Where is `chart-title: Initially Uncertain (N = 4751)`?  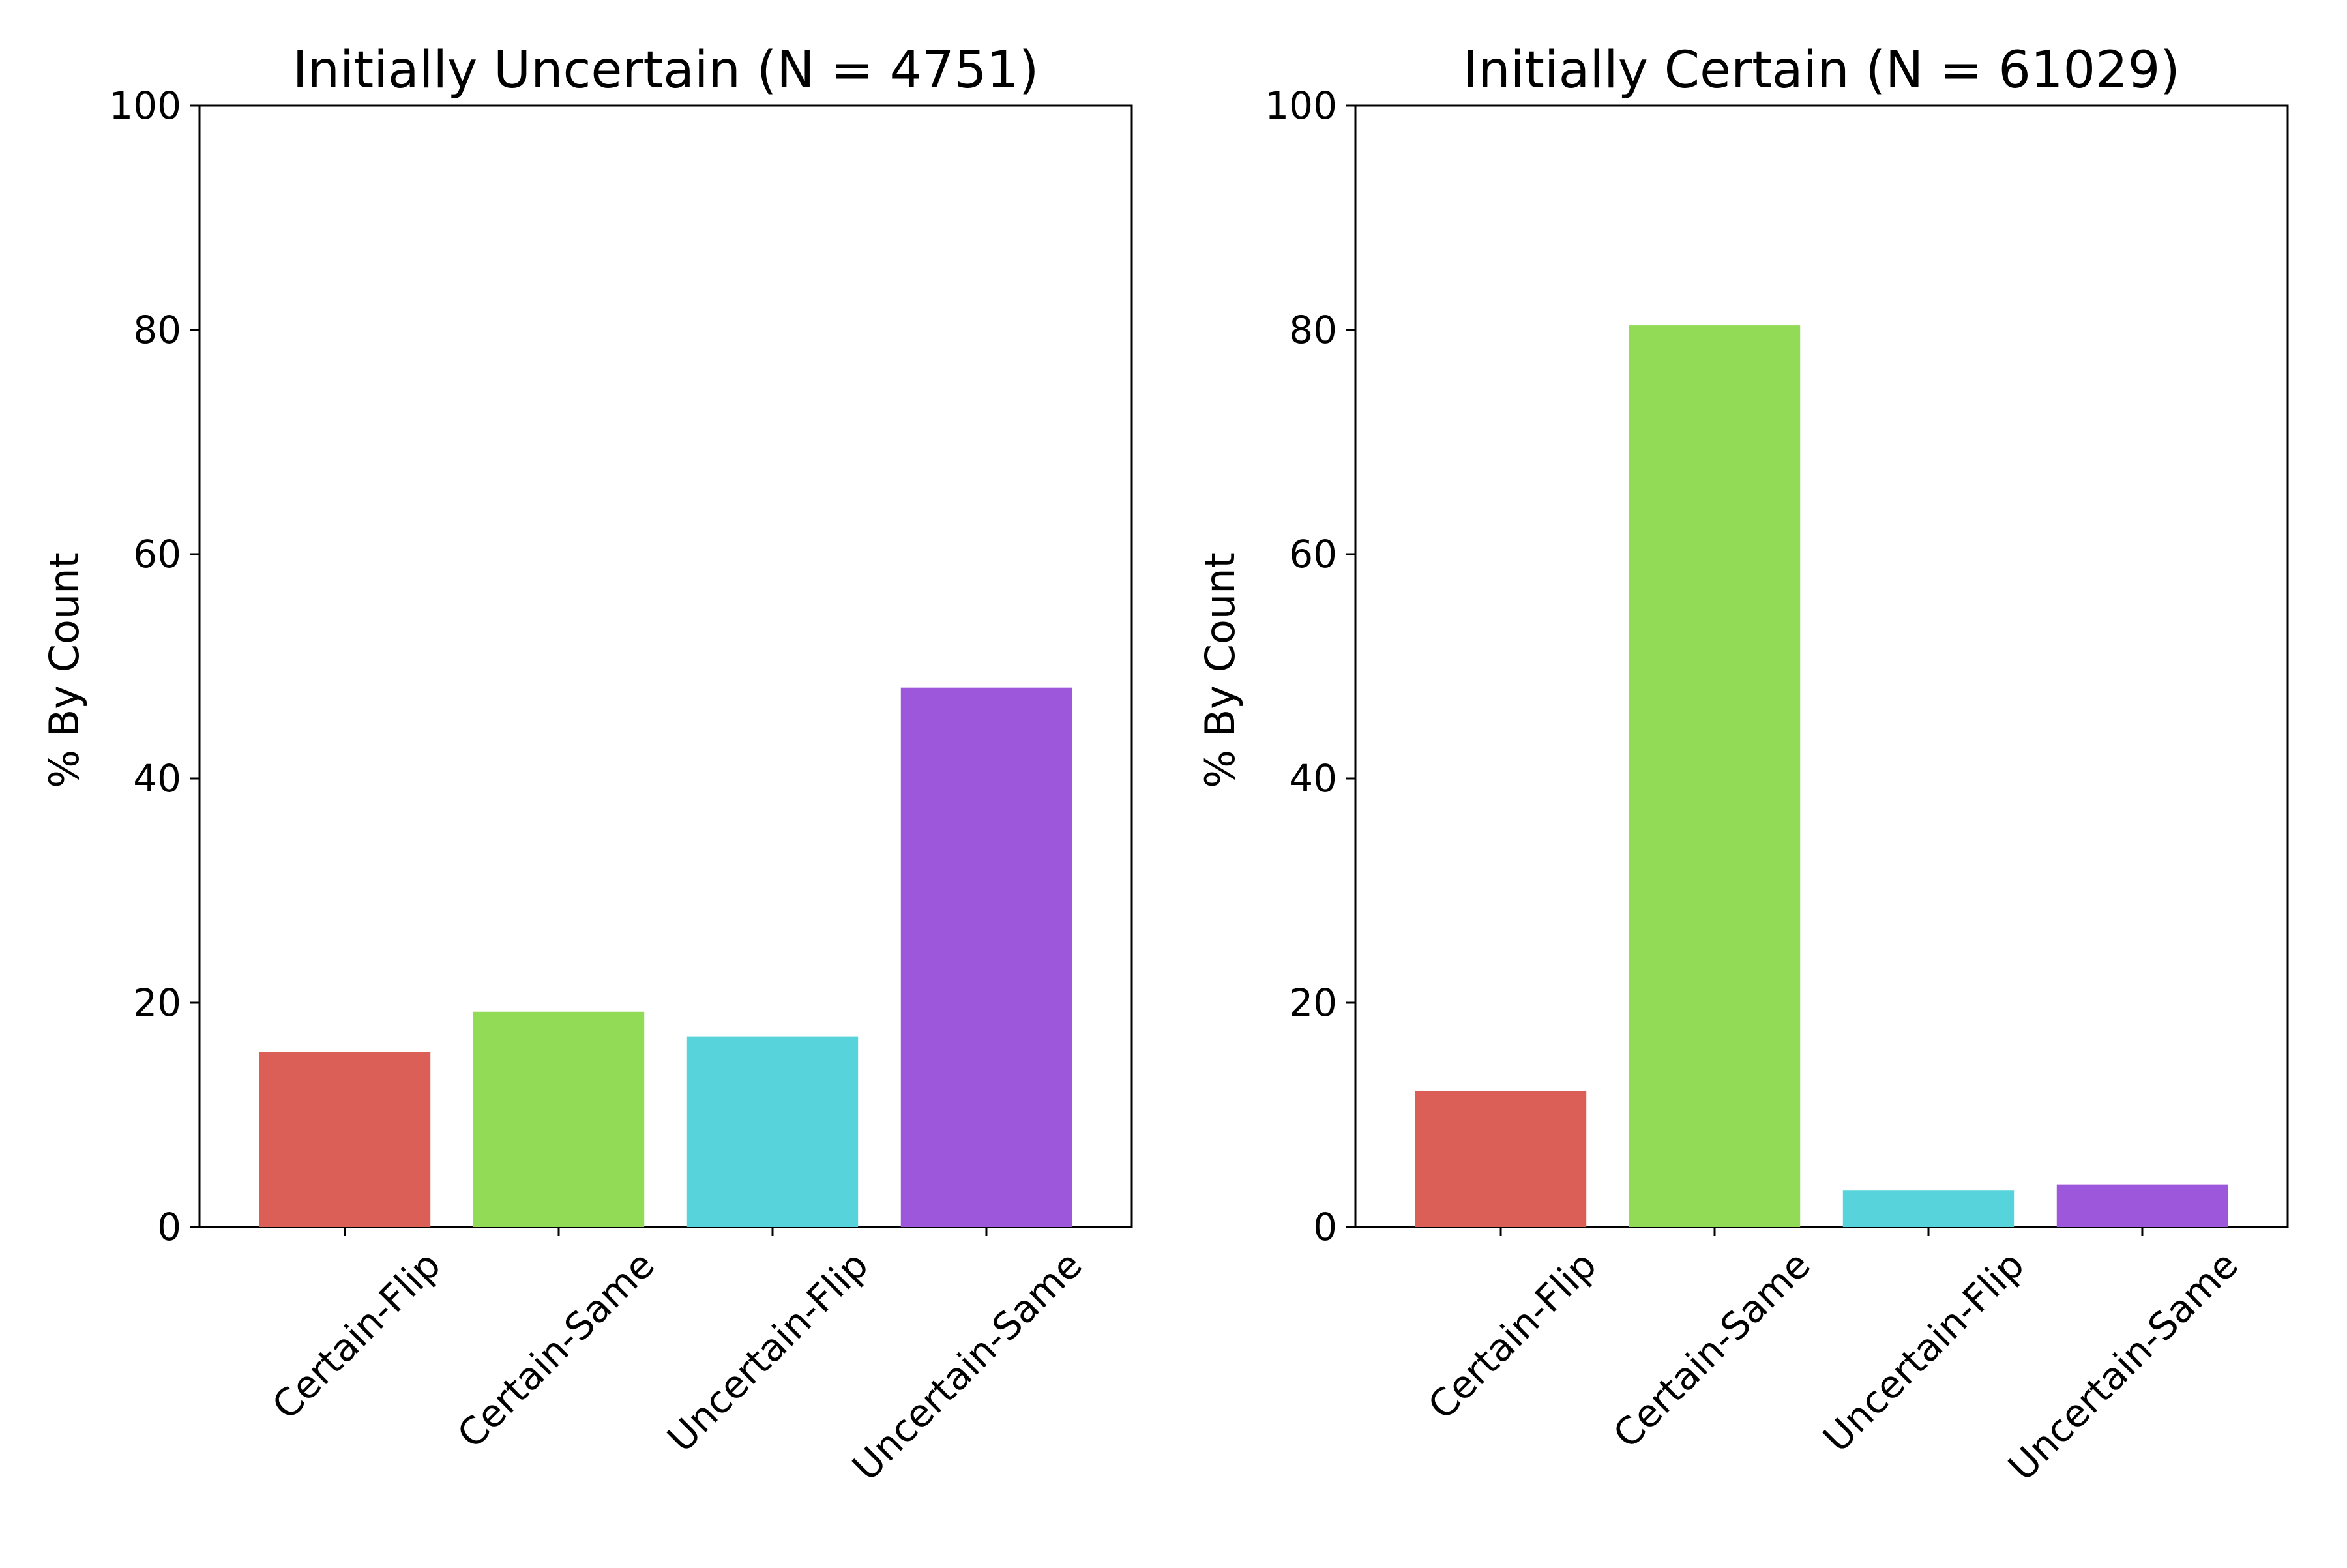
chart-title: Initially Uncertain (N = 4751) is located at coordinates (666, 70).